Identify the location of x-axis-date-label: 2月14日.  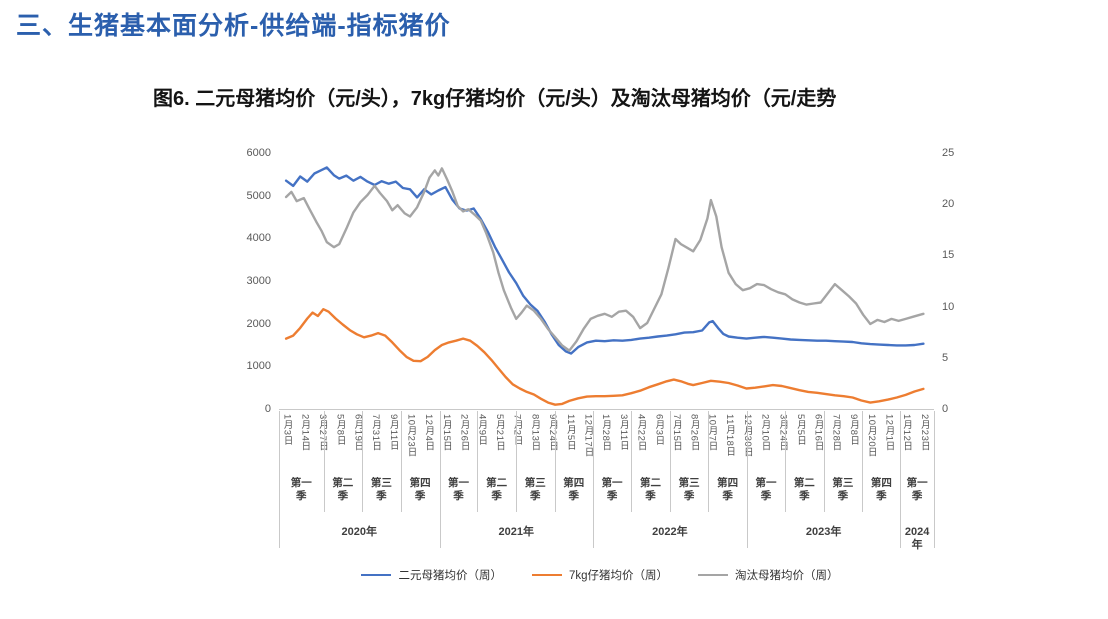
(305, 433).